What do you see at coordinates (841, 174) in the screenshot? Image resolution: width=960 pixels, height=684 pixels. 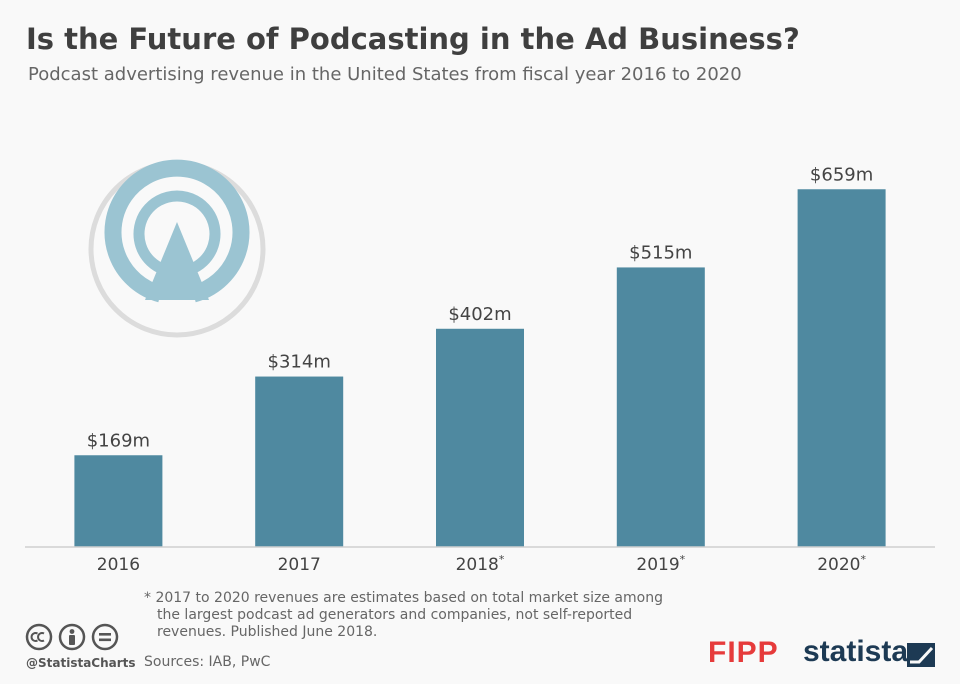 I see `data-label-4: $659m` at bounding box center [841, 174].